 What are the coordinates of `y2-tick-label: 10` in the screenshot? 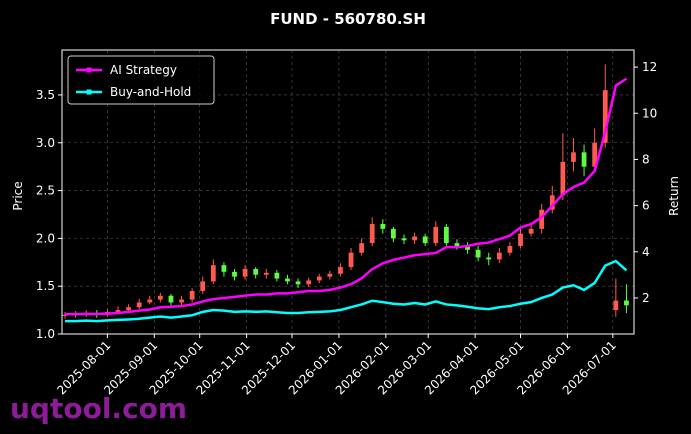 It's located at (649, 113).